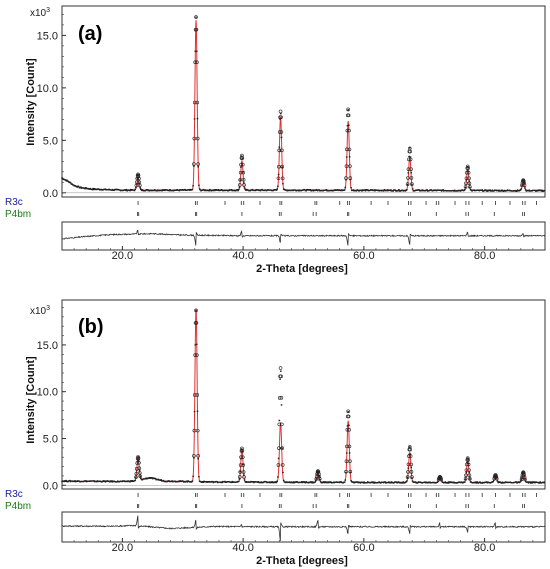  I want to click on panel-b-difference-plot: 20.0 40.0 60.0 80.0, so click(303, 532).